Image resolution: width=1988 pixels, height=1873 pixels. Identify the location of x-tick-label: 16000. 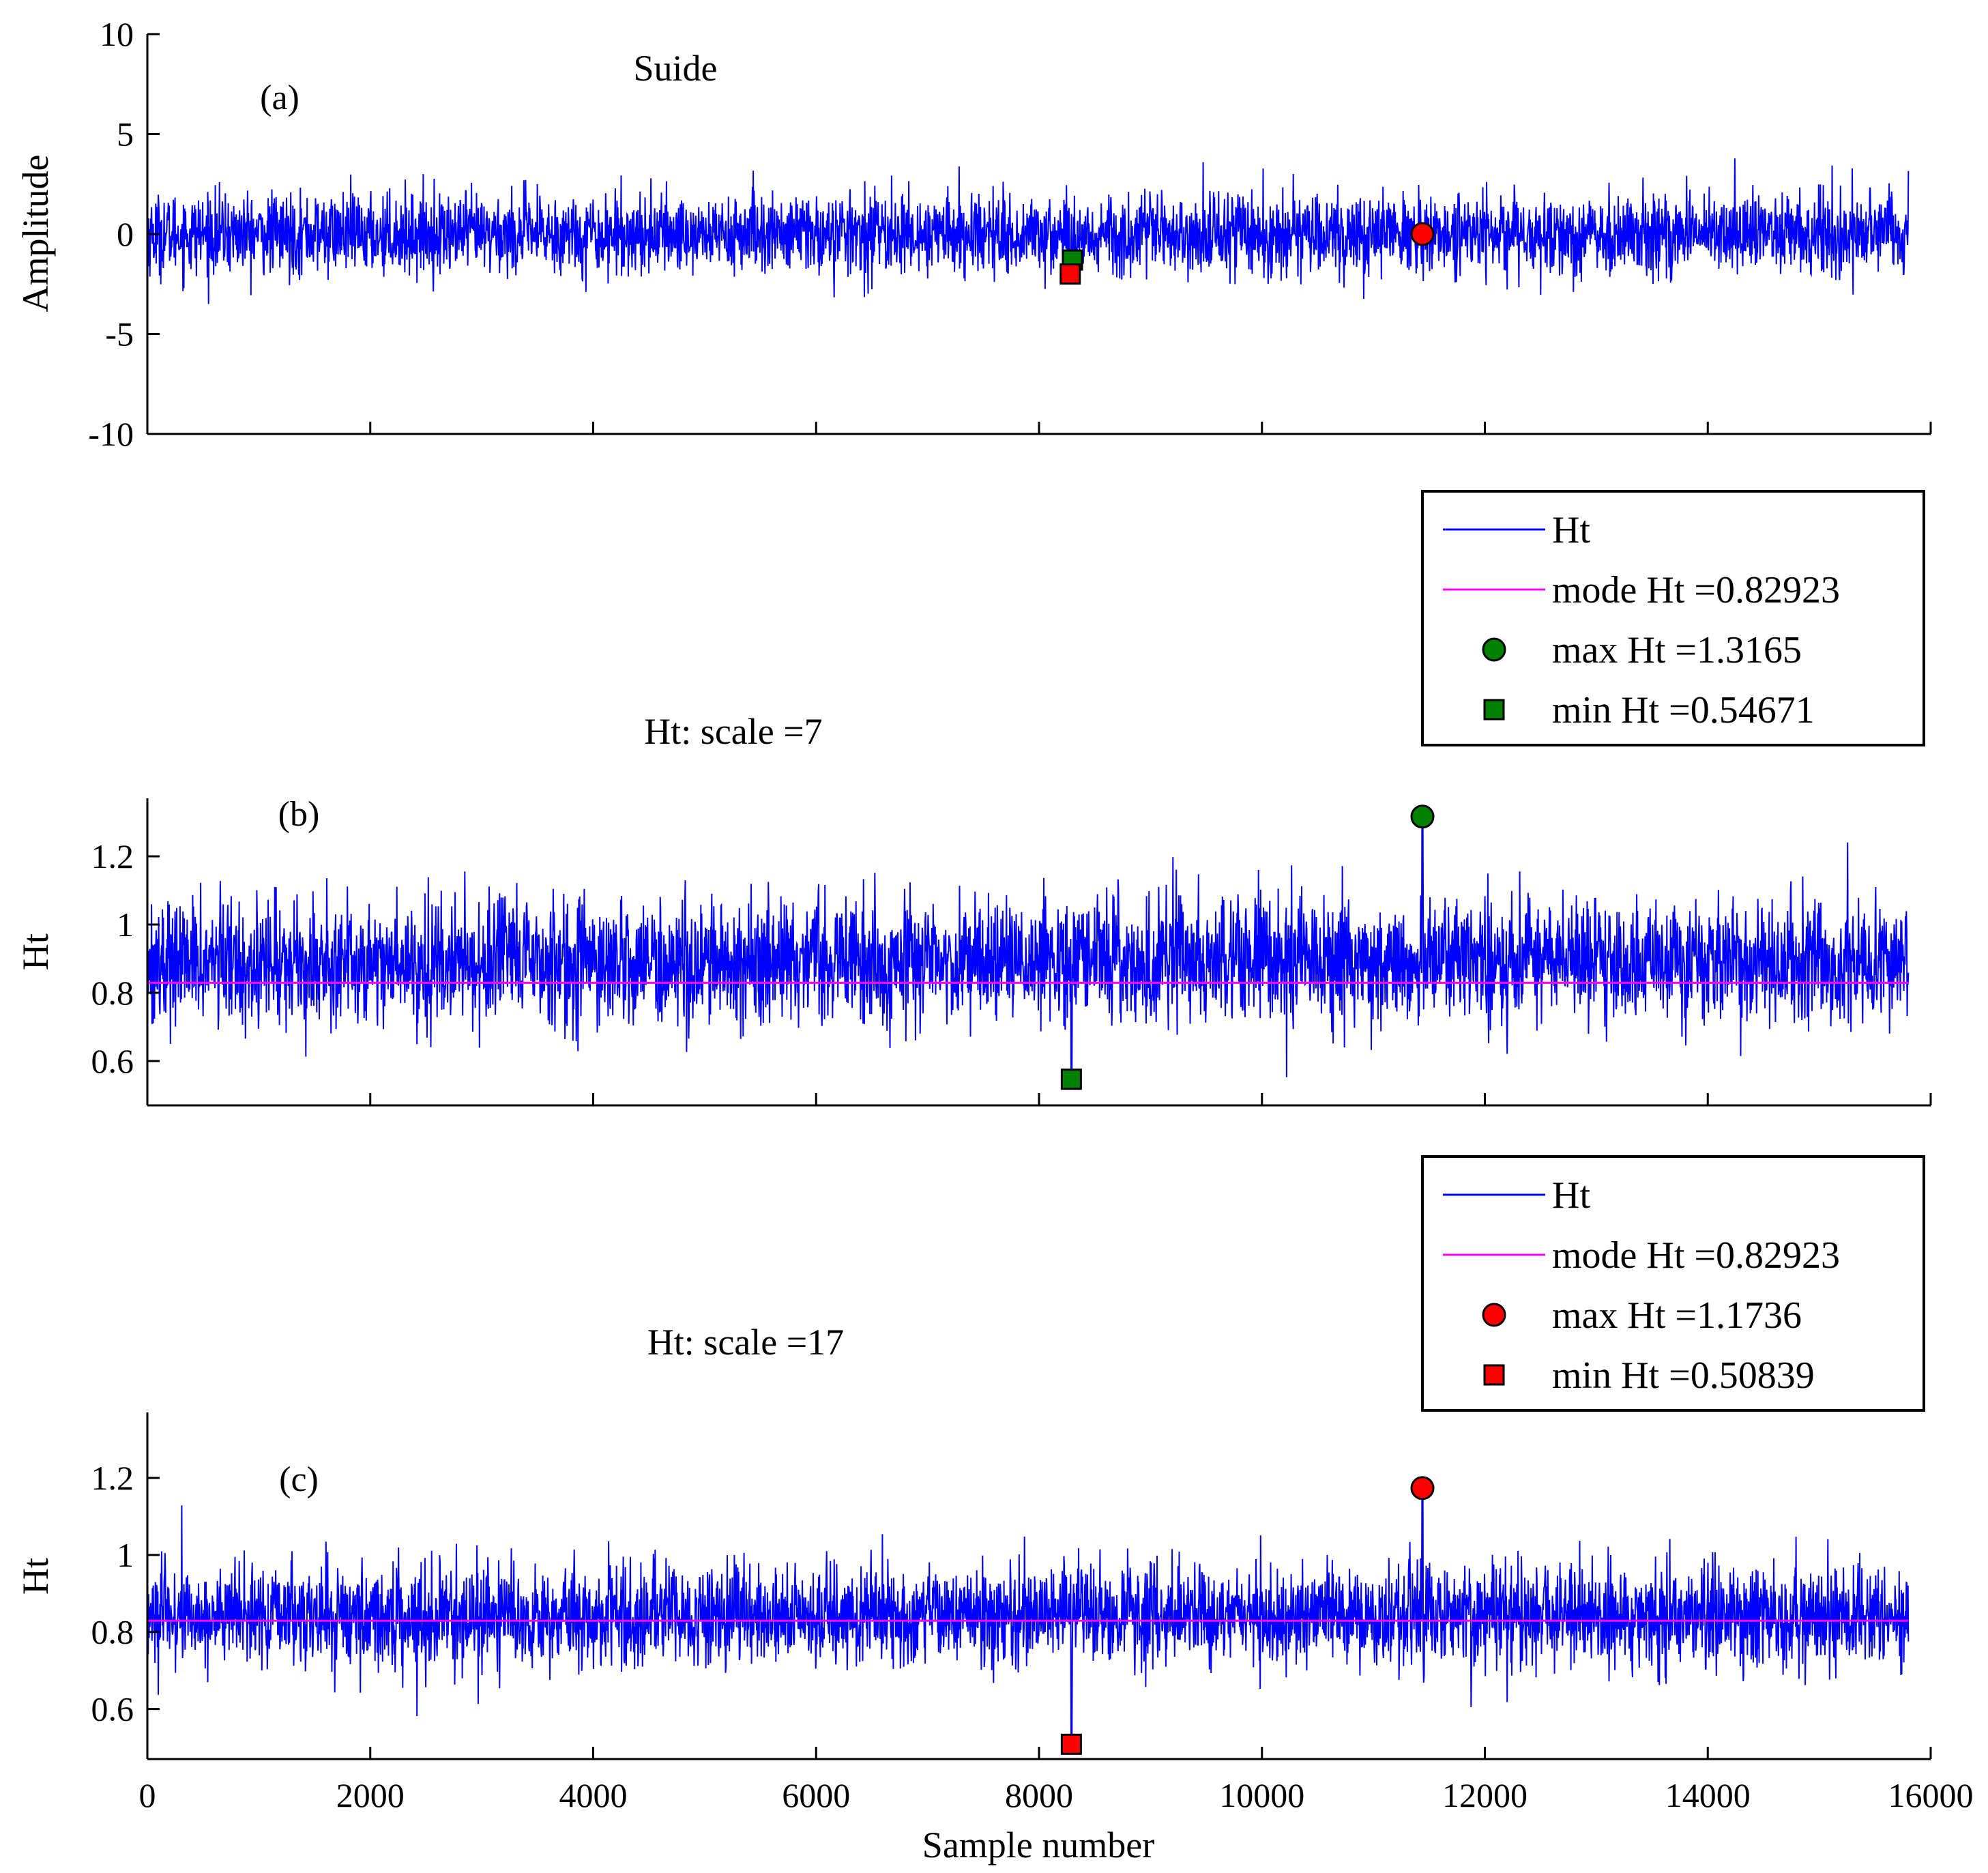
(1931, 1795).